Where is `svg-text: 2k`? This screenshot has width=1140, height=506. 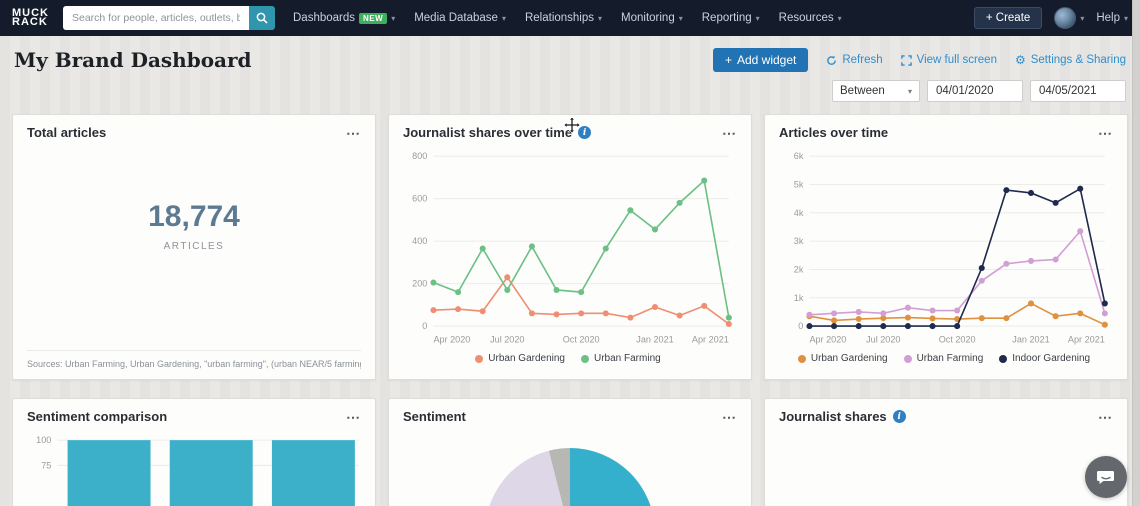 svg-text: 2k is located at coordinates (799, 269).